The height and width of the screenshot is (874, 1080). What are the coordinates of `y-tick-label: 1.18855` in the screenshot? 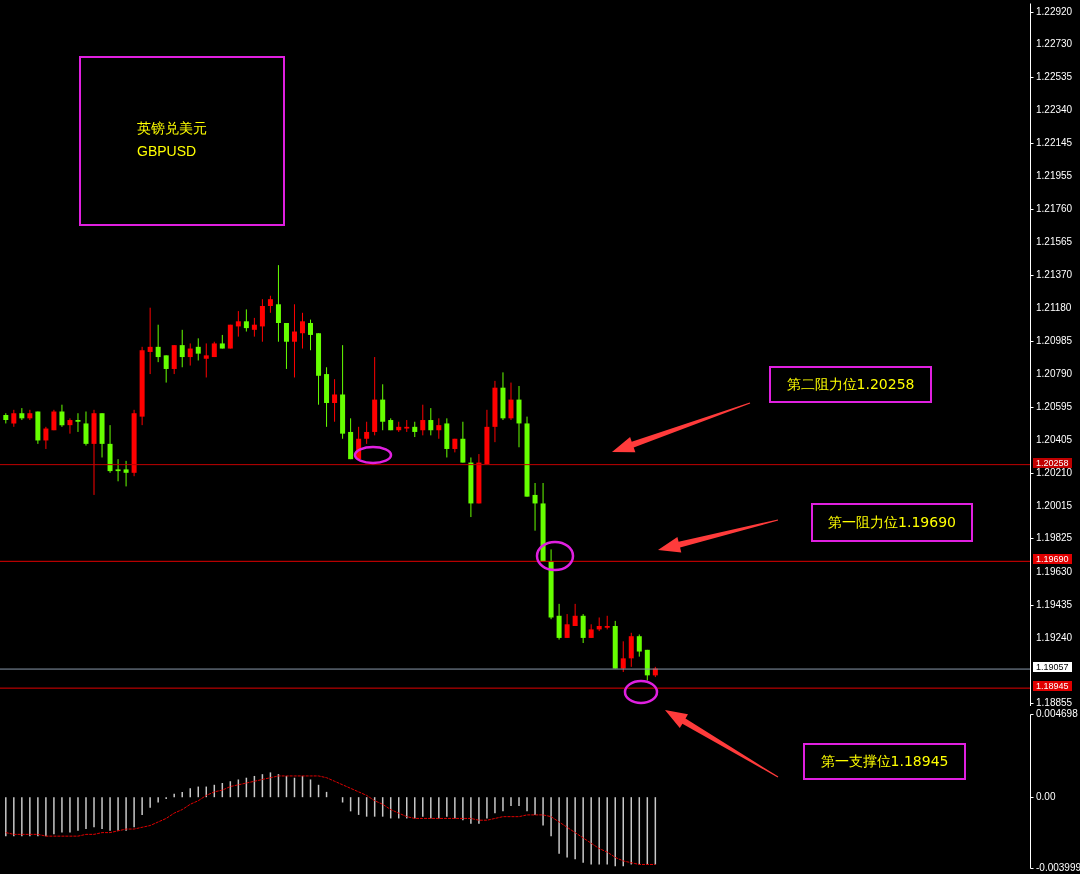 It's located at (1054, 703).